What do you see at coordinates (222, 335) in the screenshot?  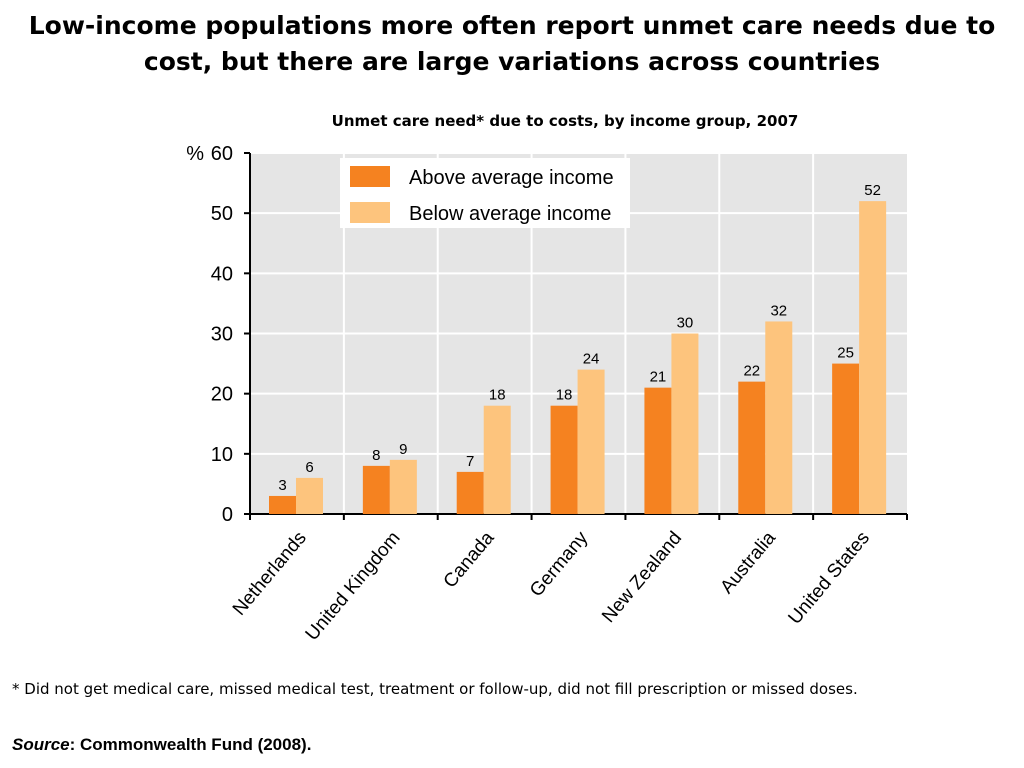 I see `y-tick-label: 30` at bounding box center [222, 335].